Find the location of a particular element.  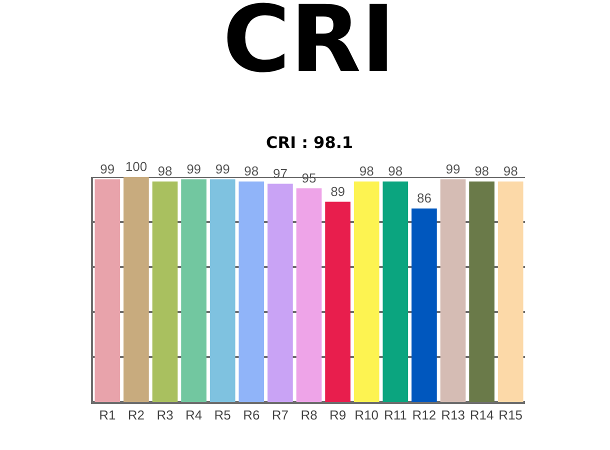

x-tick-label: R2 is located at coordinates (136, 415).